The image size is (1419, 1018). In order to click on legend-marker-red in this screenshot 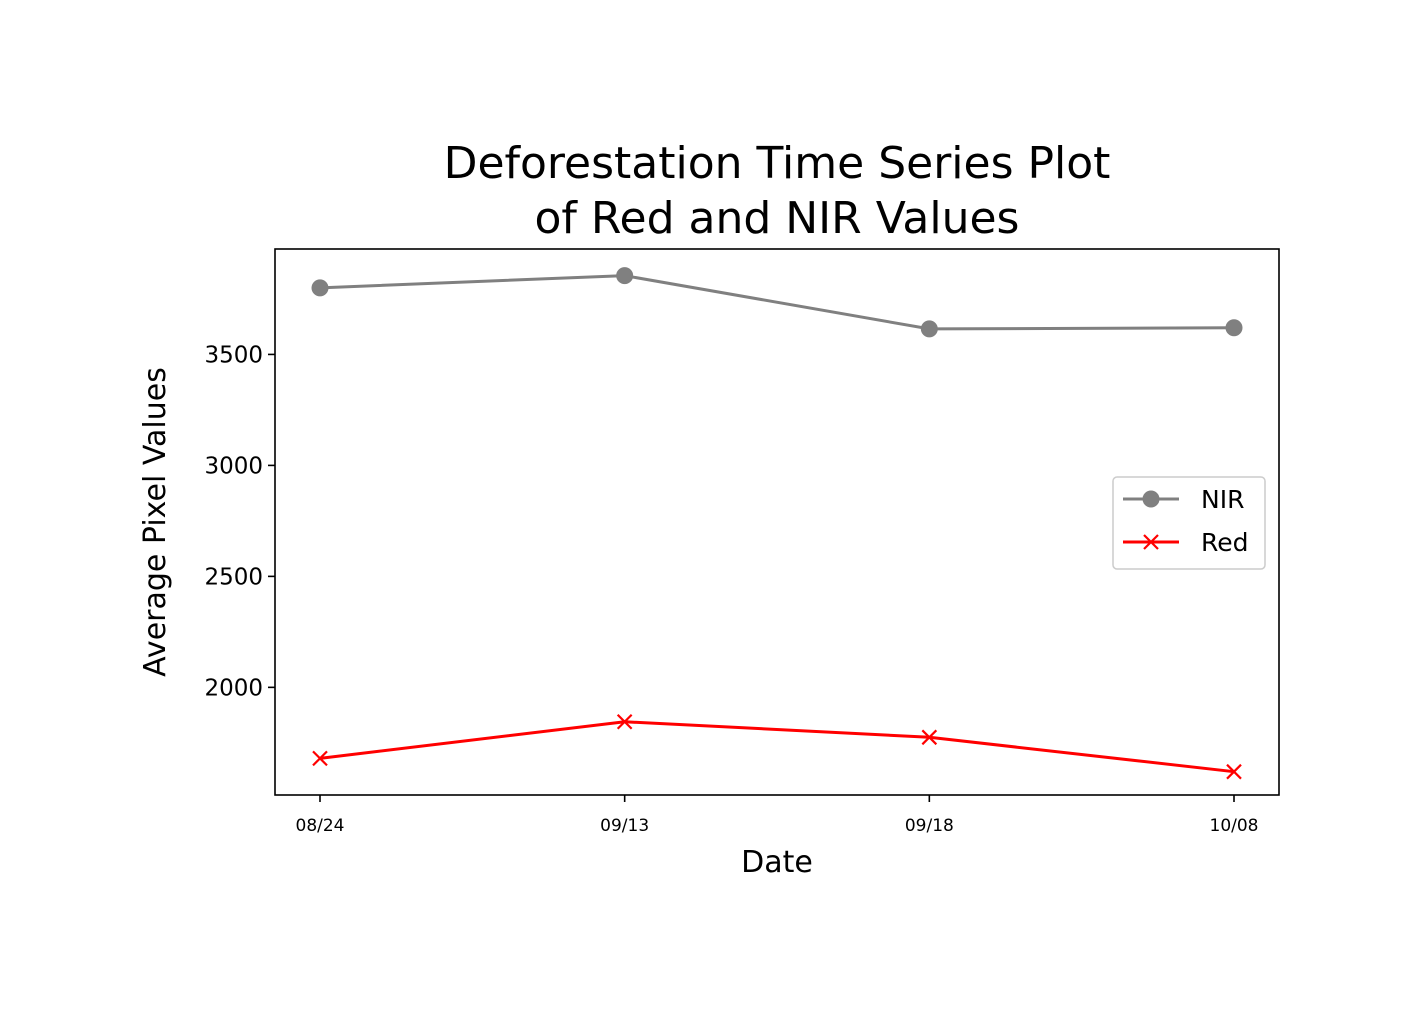, I will do `click(1151, 542)`.